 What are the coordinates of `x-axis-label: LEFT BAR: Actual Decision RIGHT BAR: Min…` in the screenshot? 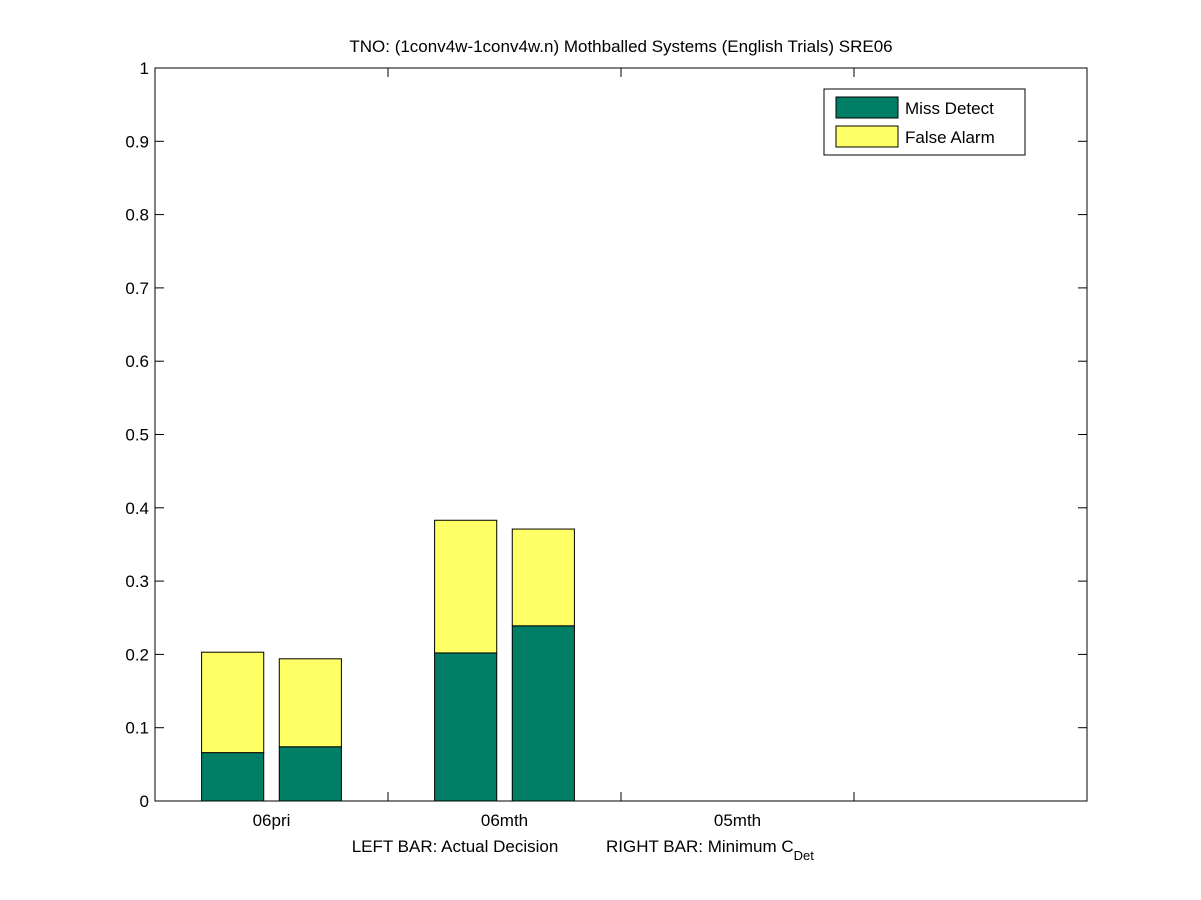 It's located at (583, 850).